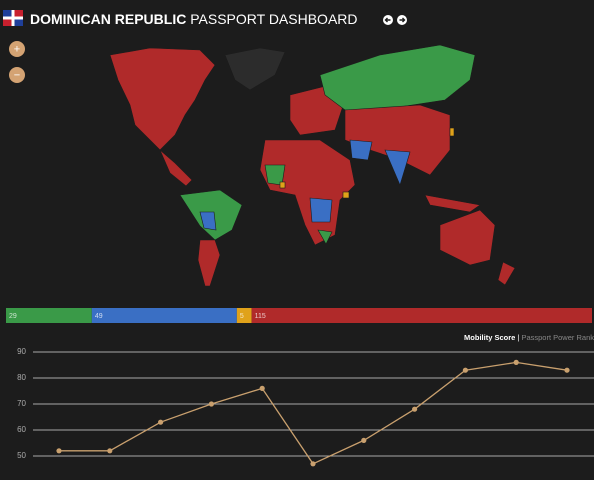 This screenshot has height=480, width=594. Describe the element at coordinates (13, 316) in the screenshot. I see `segment-label: 29` at that location.